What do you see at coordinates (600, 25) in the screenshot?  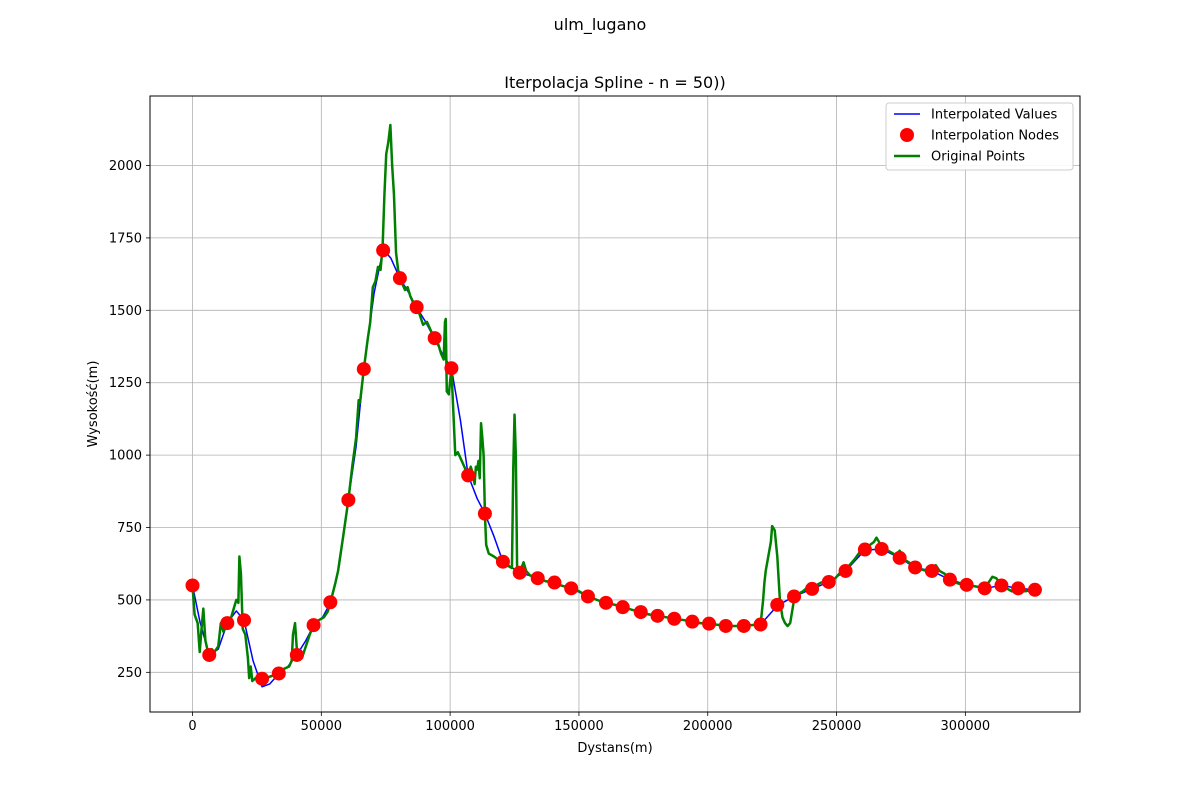 I see `figure-suptitle: ulm_lugano` at bounding box center [600, 25].